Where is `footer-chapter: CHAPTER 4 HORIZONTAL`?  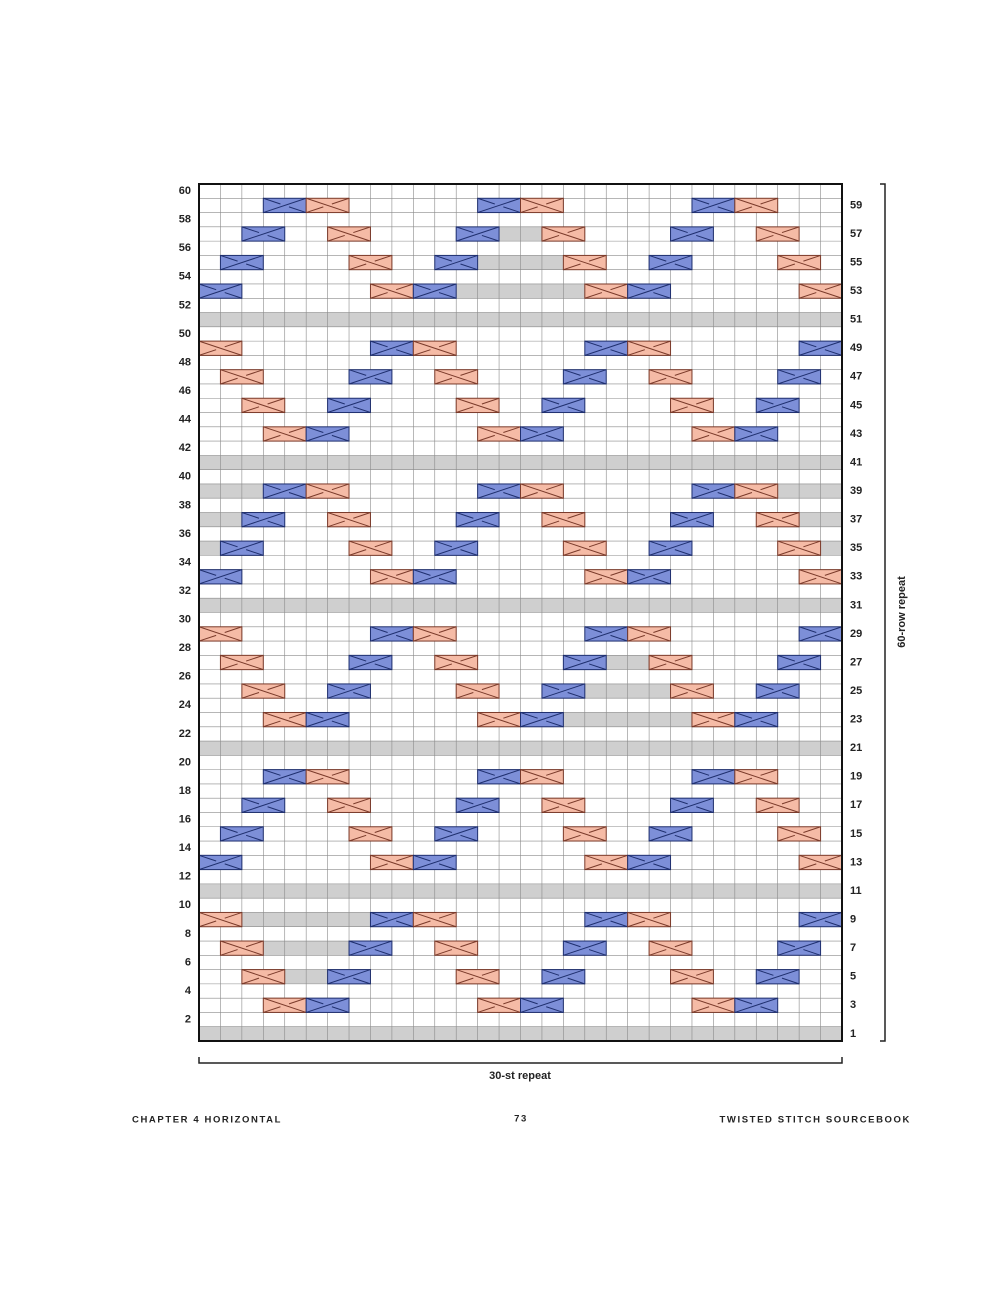
footer-chapter: CHAPTER 4 HORIZONTAL is located at coordinates (207, 1120).